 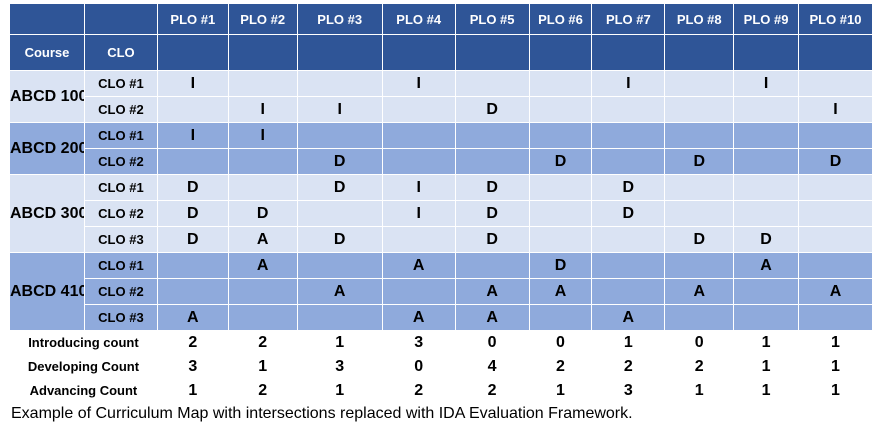 What do you see at coordinates (83, 390) in the screenshot?
I see `count-label: Advancing Count` at bounding box center [83, 390].